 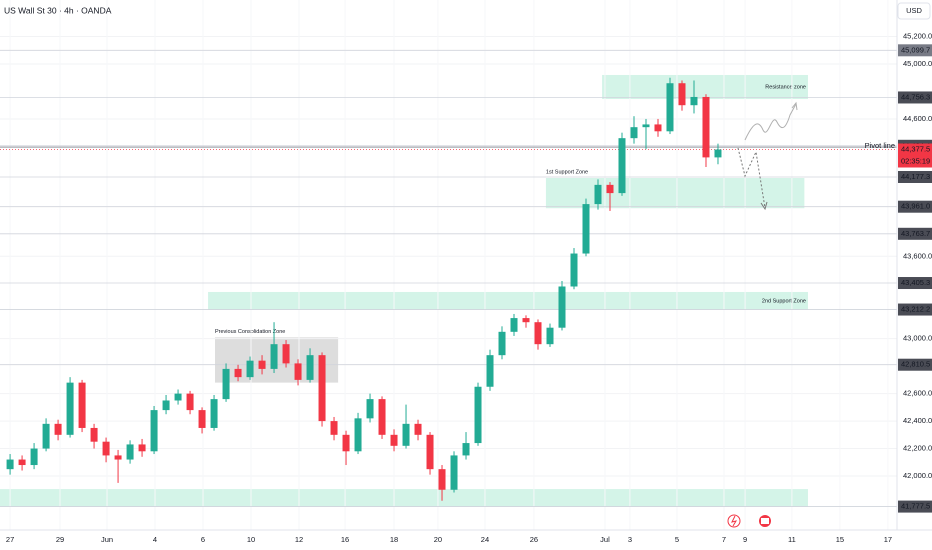 I want to click on zone-label: 2nd Support Zone, so click(x=784, y=301).